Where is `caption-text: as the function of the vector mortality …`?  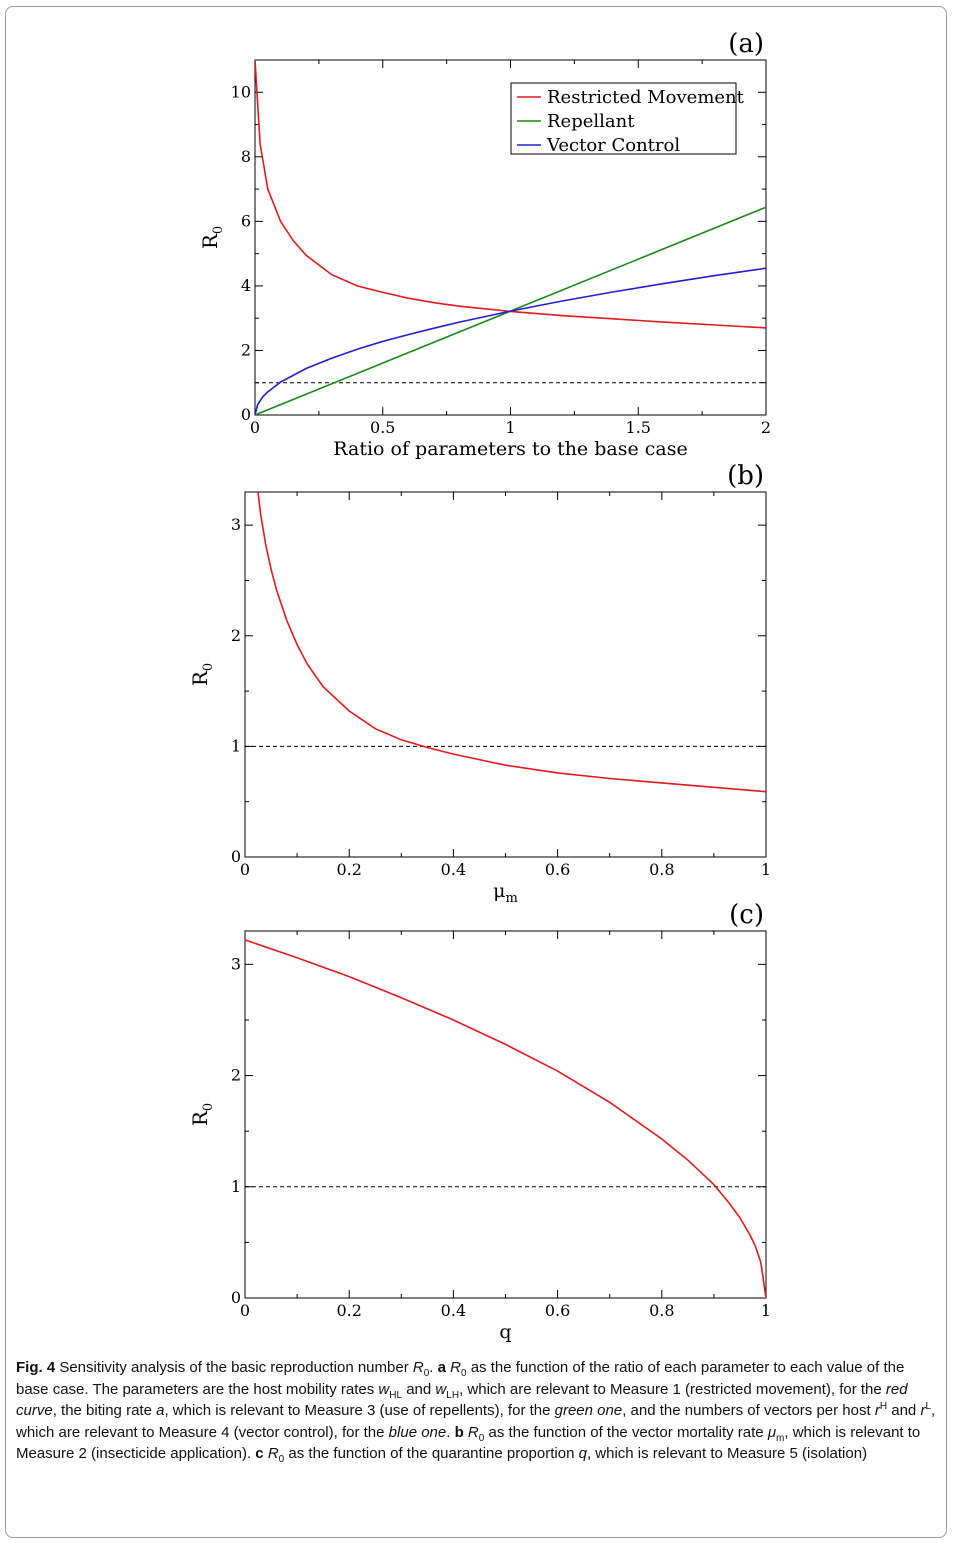 caption-text: as the function of the vector mortality … is located at coordinates (626, 1432).